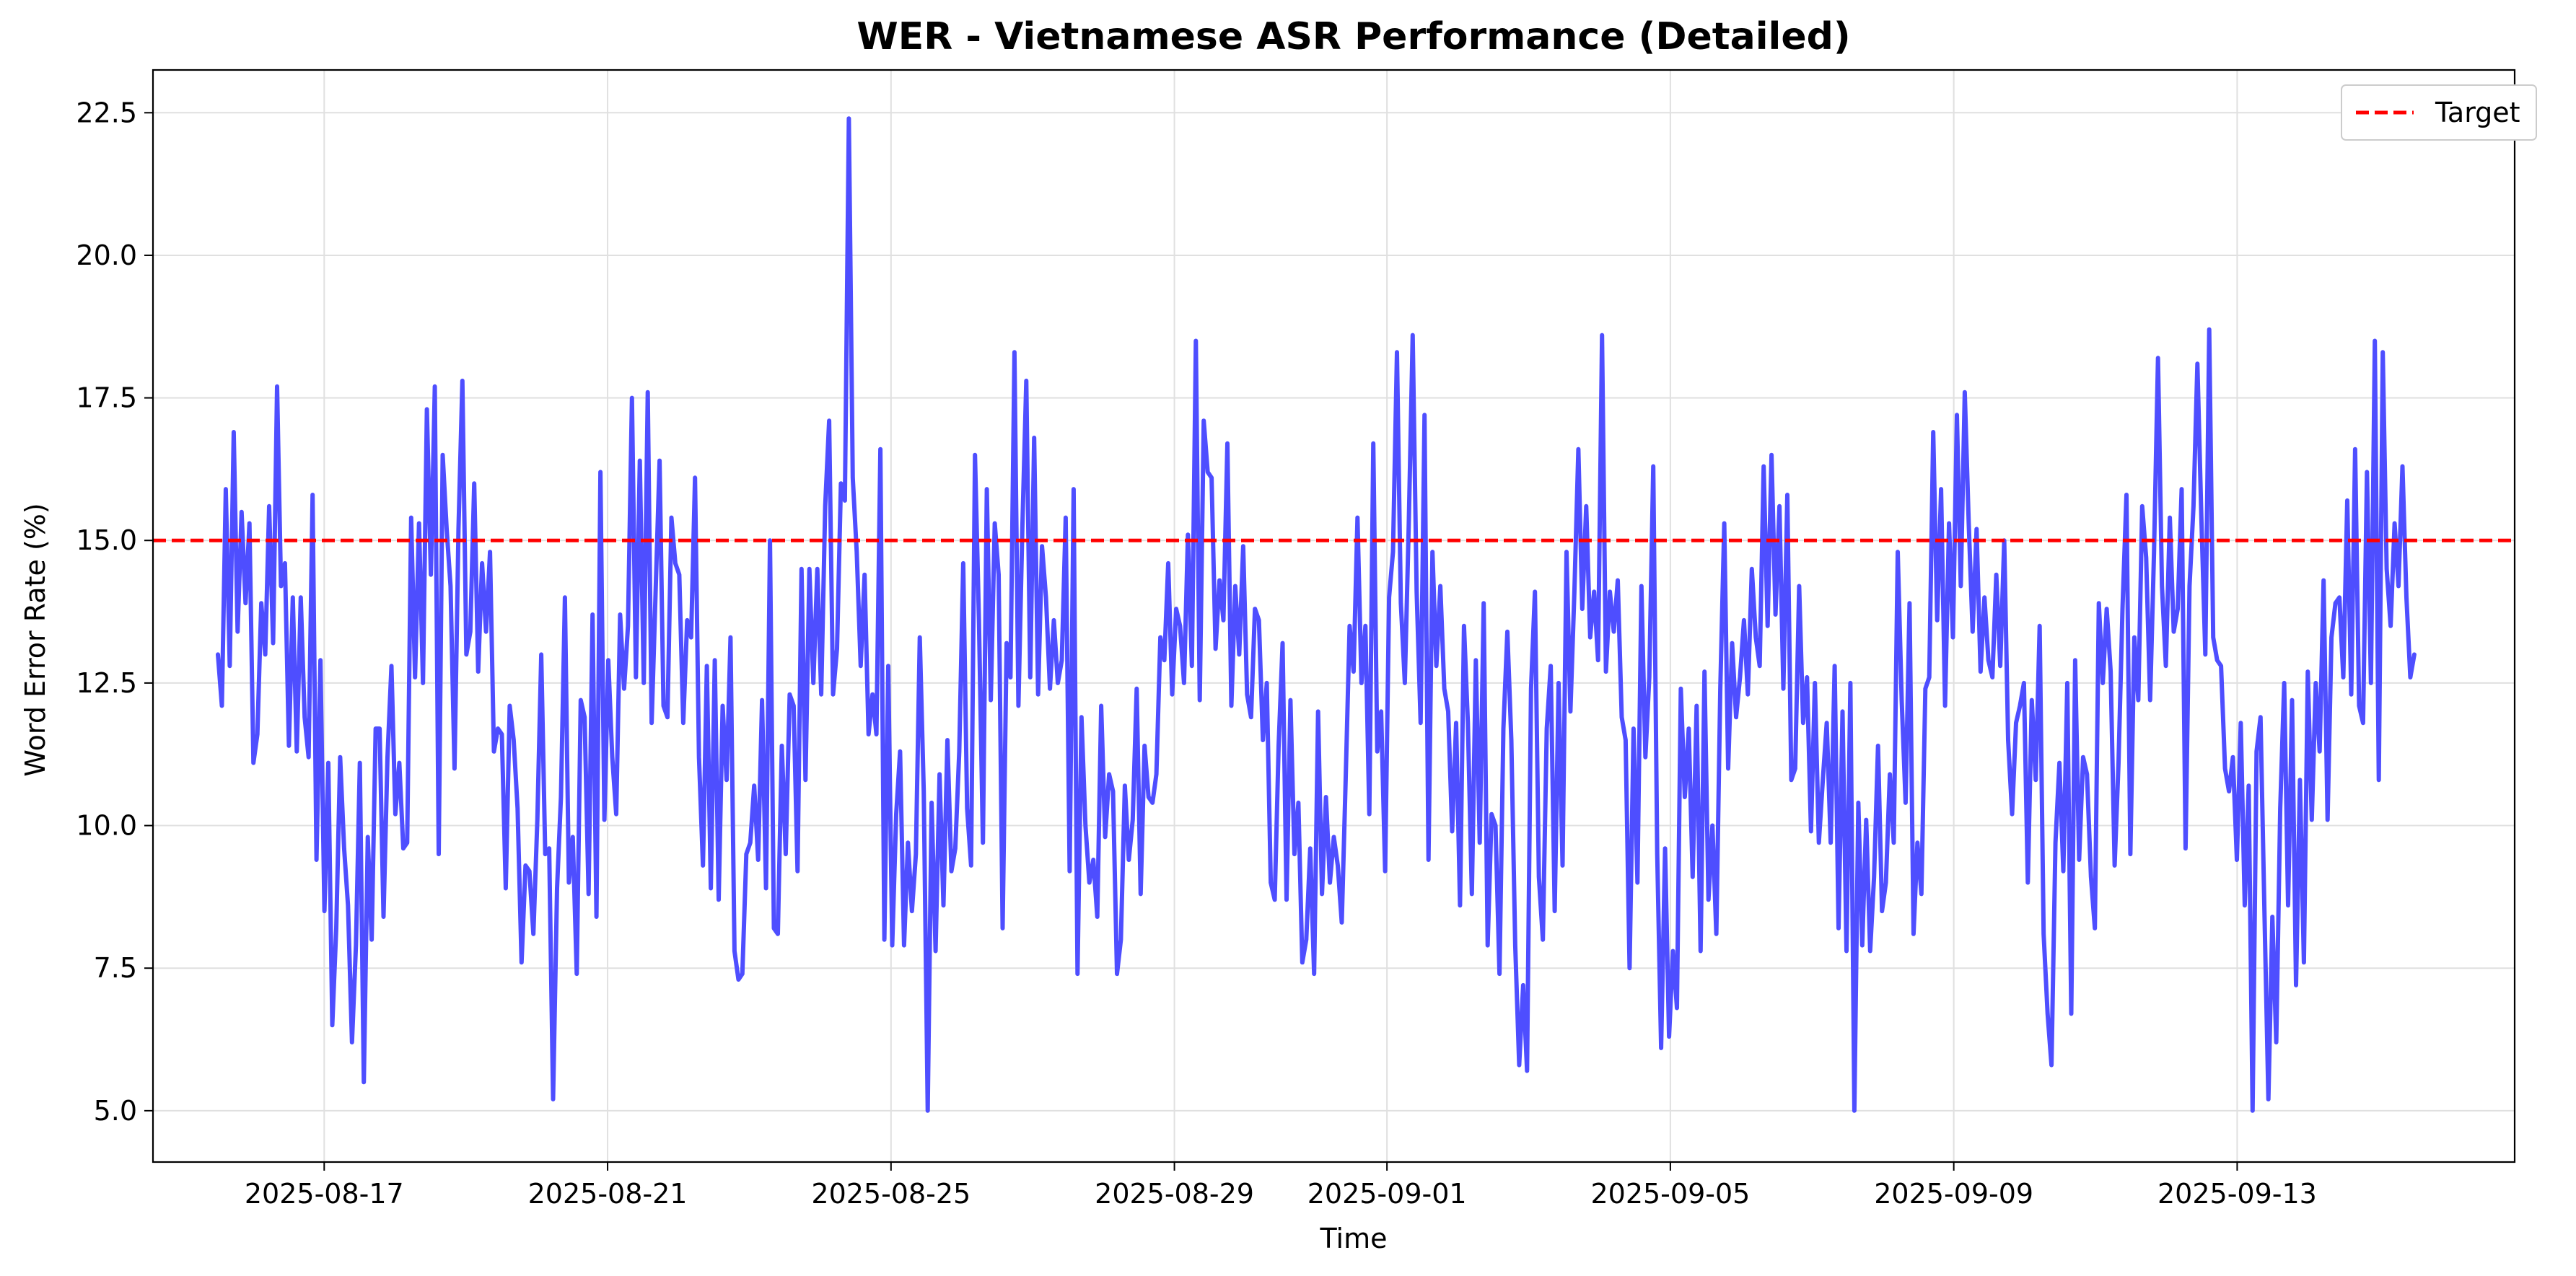 The height and width of the screenshot is (1276, 2576). What do you see at coordinates (107, 255) in the screenshot?
I see `y-tick-label: 20.0` at bounding box center [107, 255].